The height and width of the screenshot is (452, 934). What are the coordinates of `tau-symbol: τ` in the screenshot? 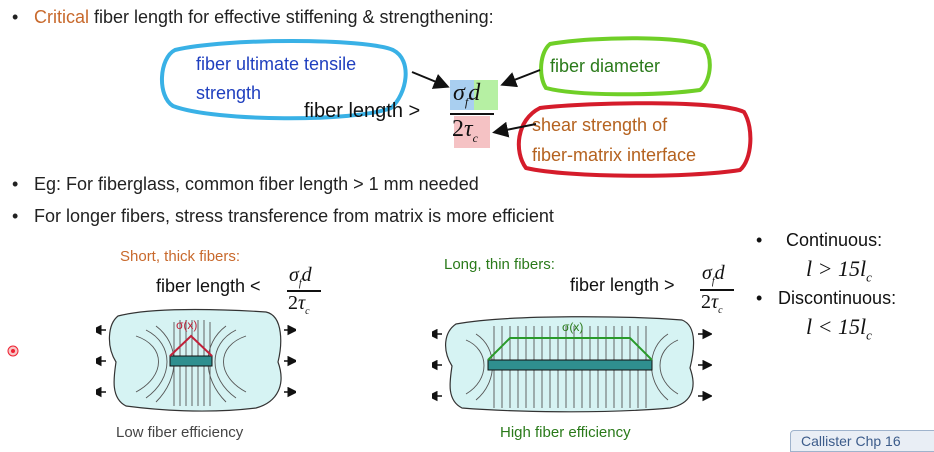 It's located at (468, 129).